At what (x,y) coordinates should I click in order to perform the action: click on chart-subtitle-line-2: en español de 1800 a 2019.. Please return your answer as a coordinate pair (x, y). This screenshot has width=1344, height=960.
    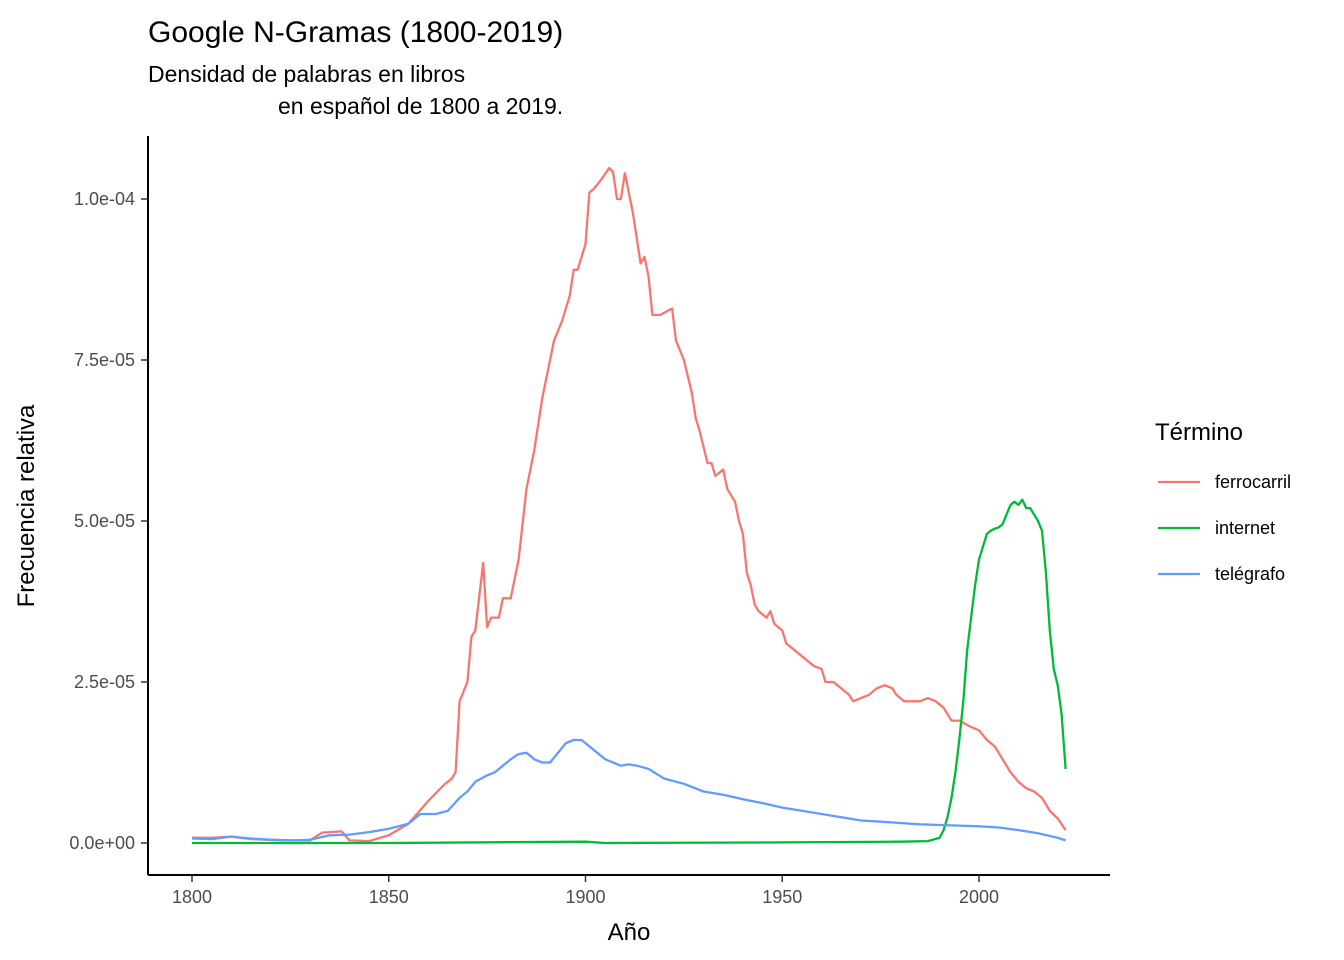
    Looking at the image, I should click on (420, 106).